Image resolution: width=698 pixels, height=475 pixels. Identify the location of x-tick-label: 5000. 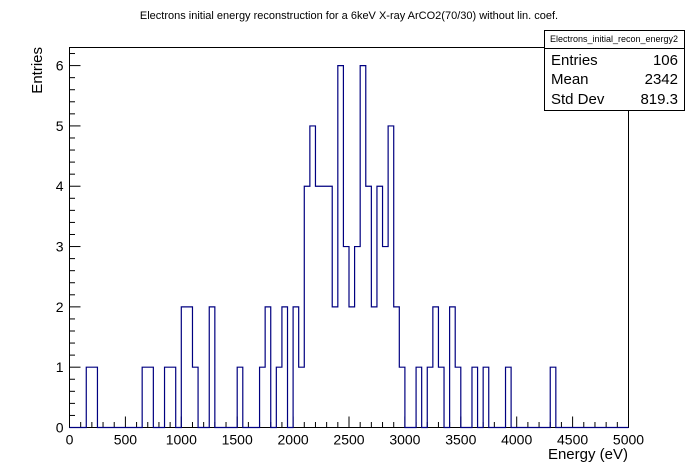
(628, 440).